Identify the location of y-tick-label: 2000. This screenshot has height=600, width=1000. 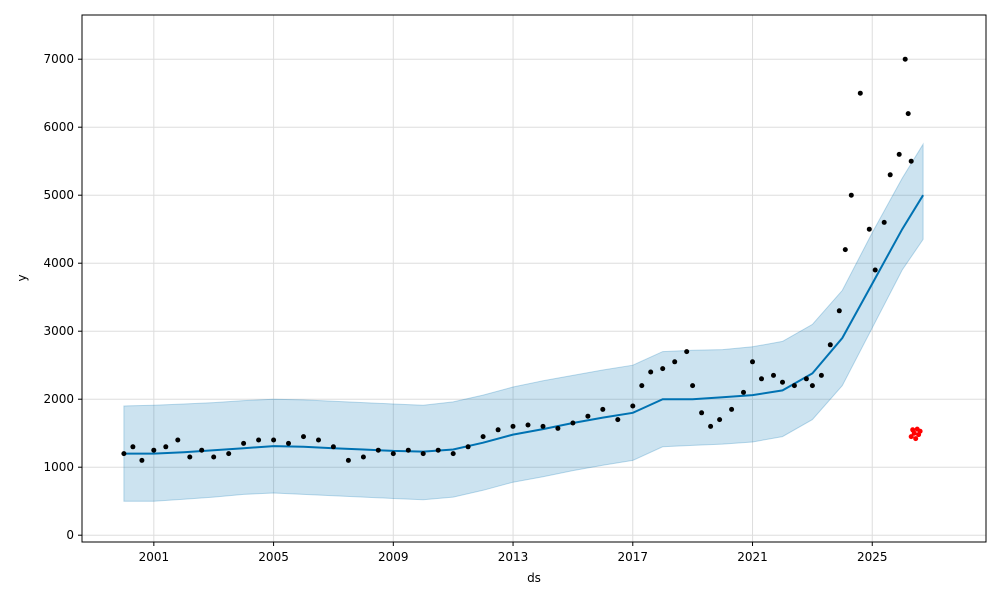
(58, 399).